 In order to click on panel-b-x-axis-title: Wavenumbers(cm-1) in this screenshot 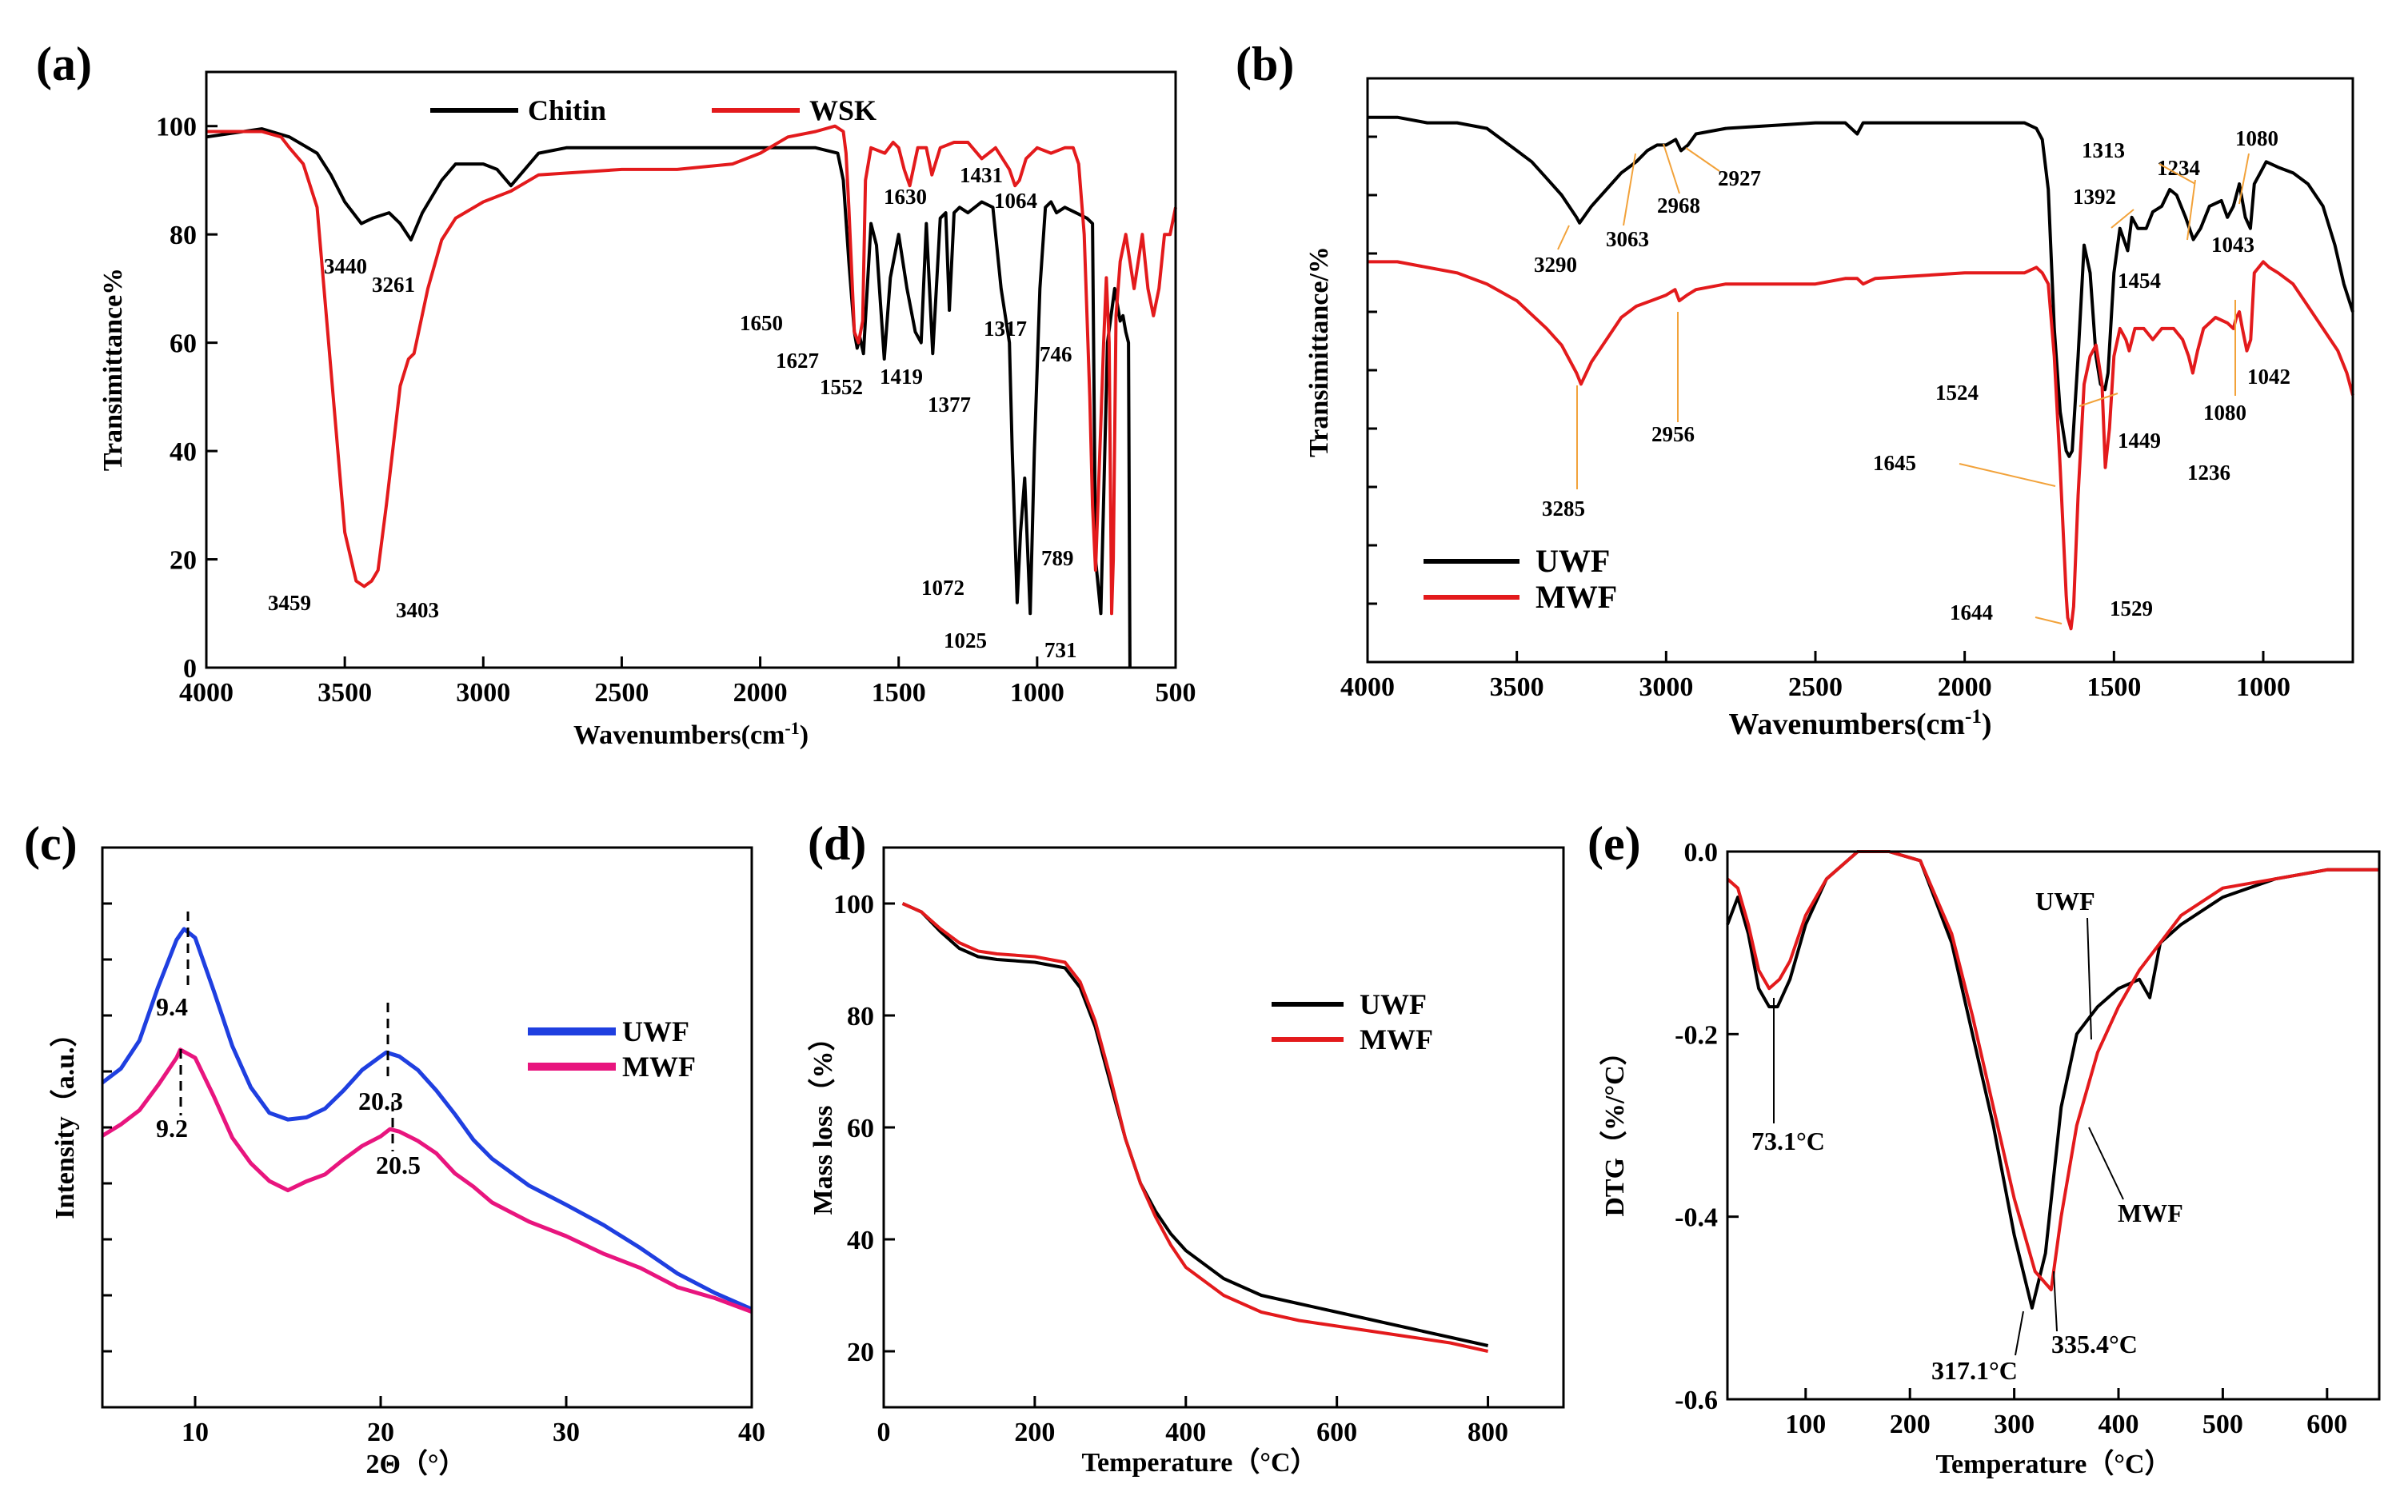, I will do `click(1859, 723)`.